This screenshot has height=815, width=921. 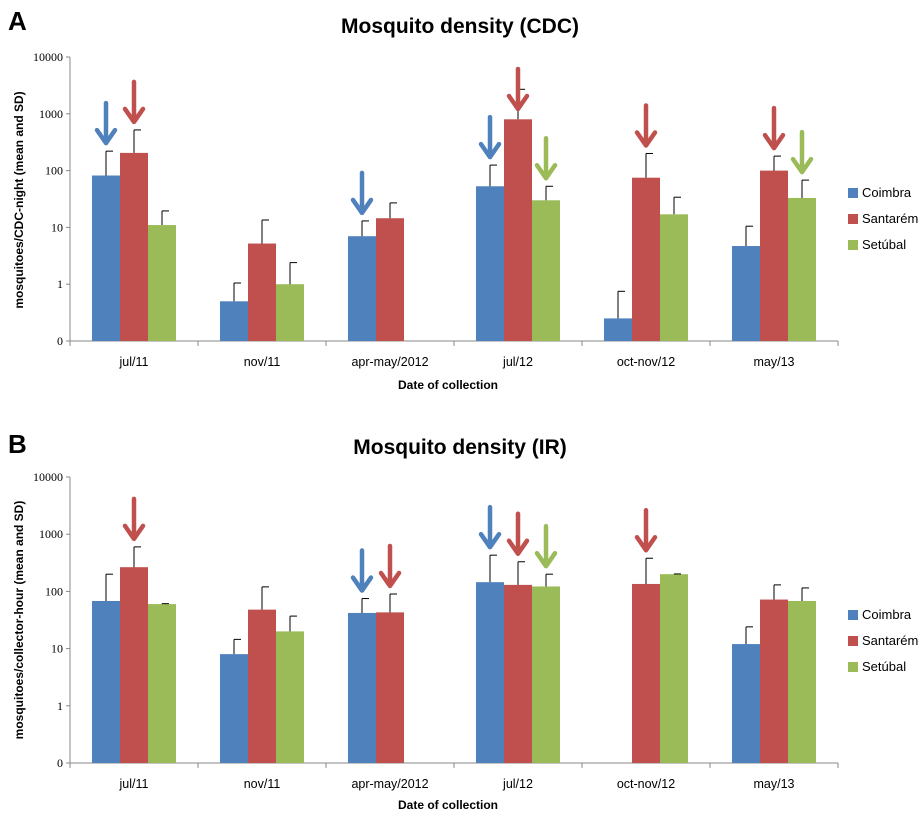 I want to click on x-axis-label-b: Date of collection, so click(x=448, y=805).